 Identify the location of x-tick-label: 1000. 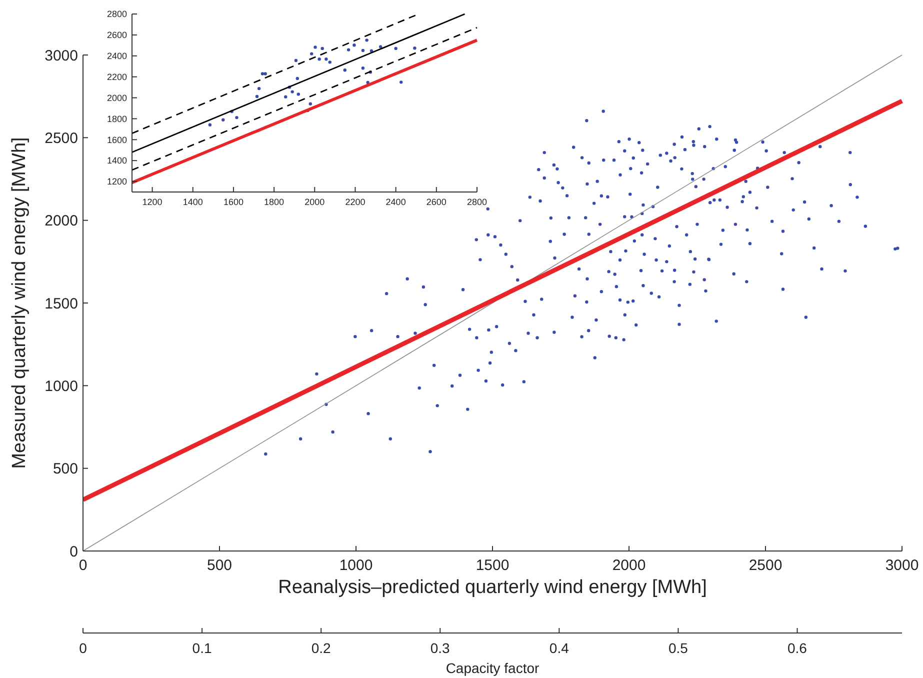
(356, 565).